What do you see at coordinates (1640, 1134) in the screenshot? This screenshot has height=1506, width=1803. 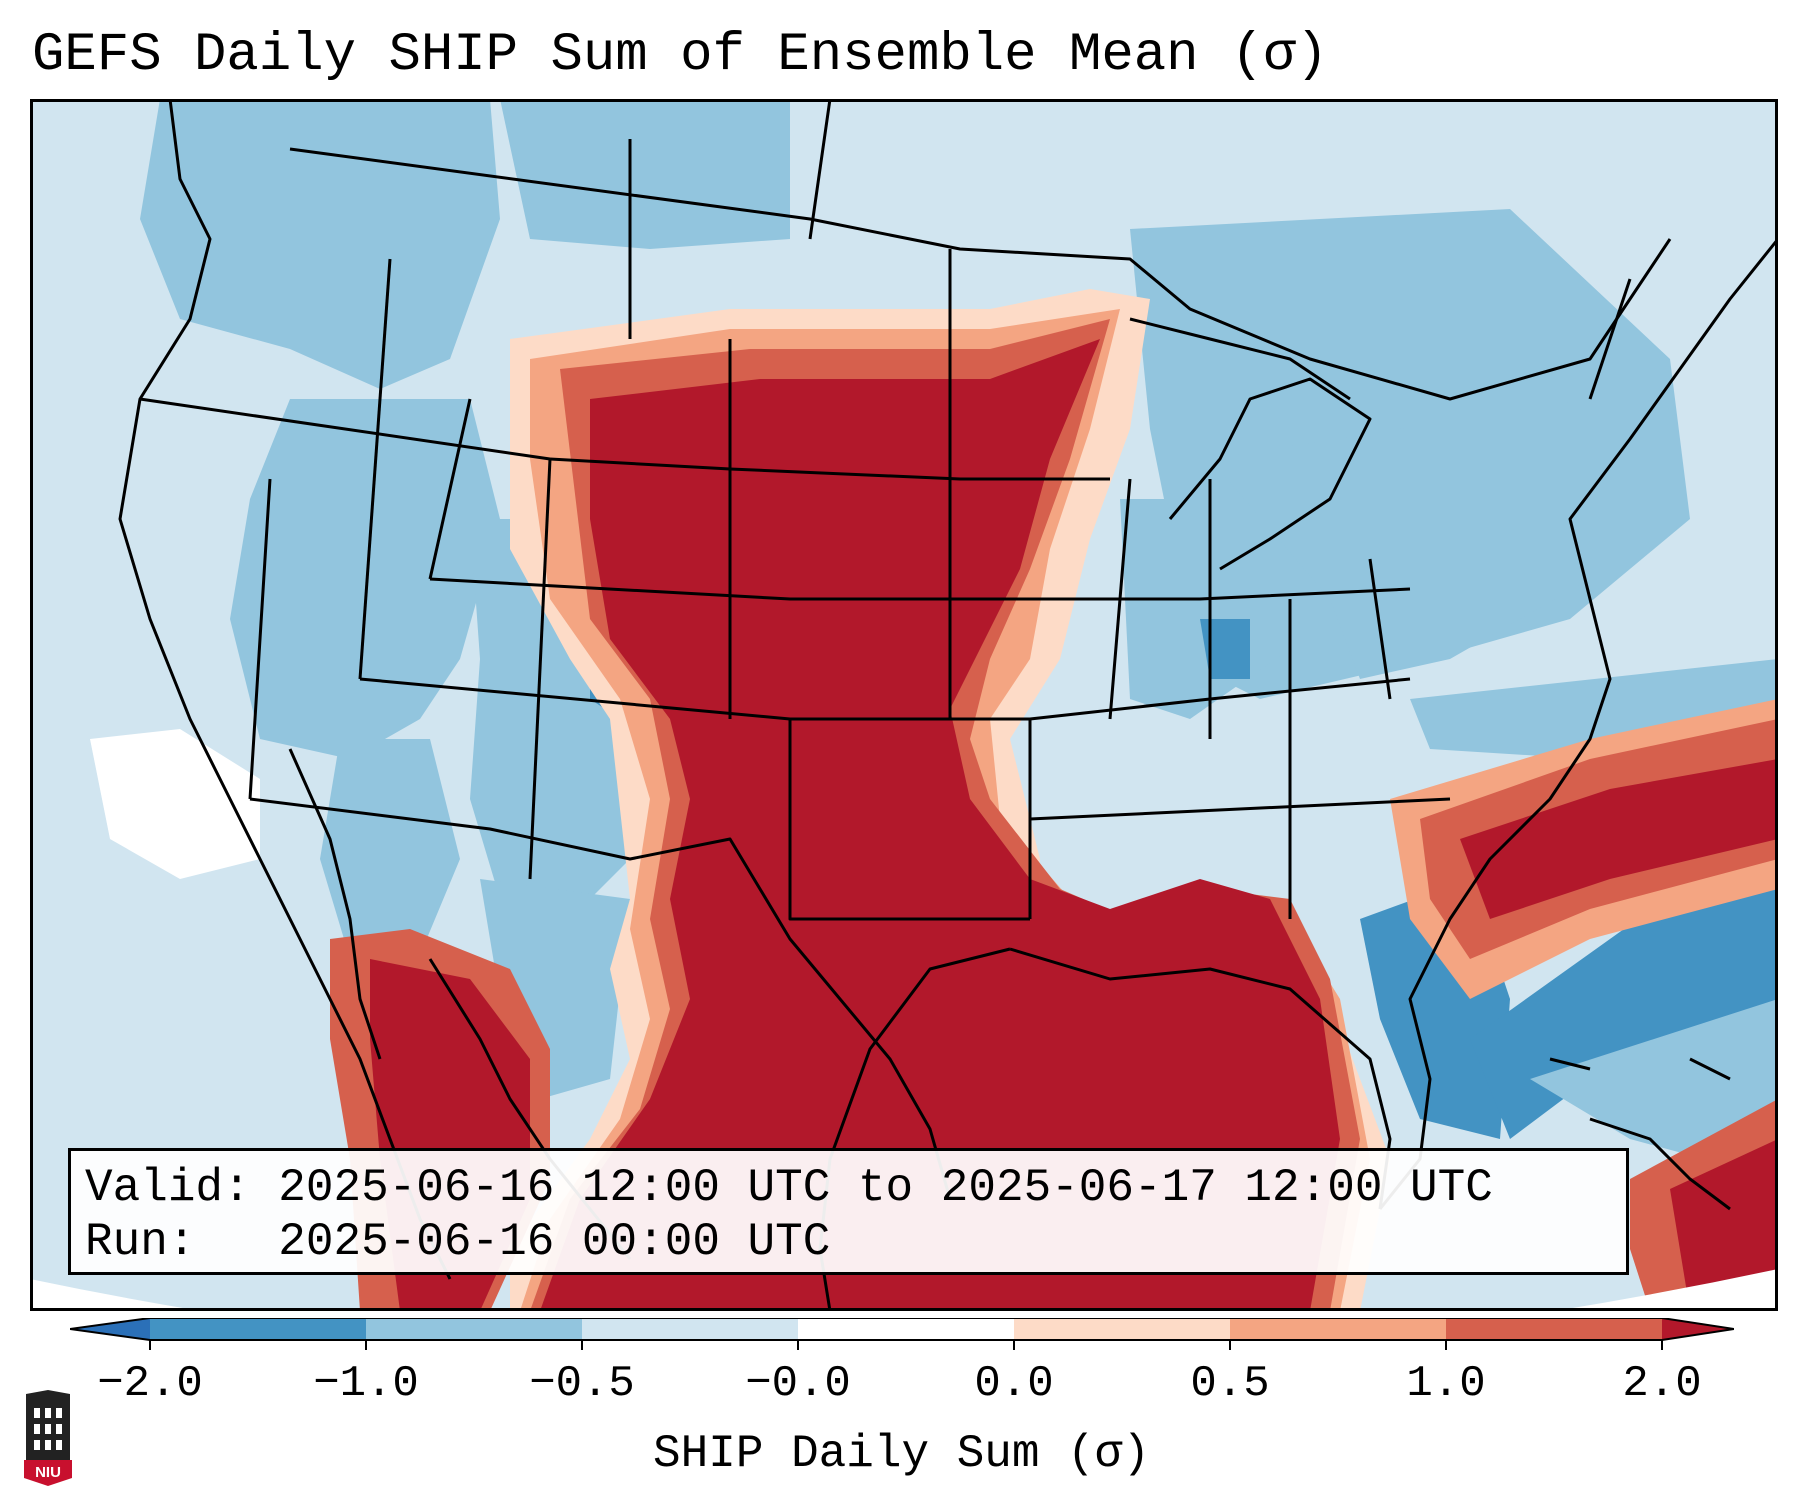 I see `caribbean-islands` at bounding box center [1640, 1134].